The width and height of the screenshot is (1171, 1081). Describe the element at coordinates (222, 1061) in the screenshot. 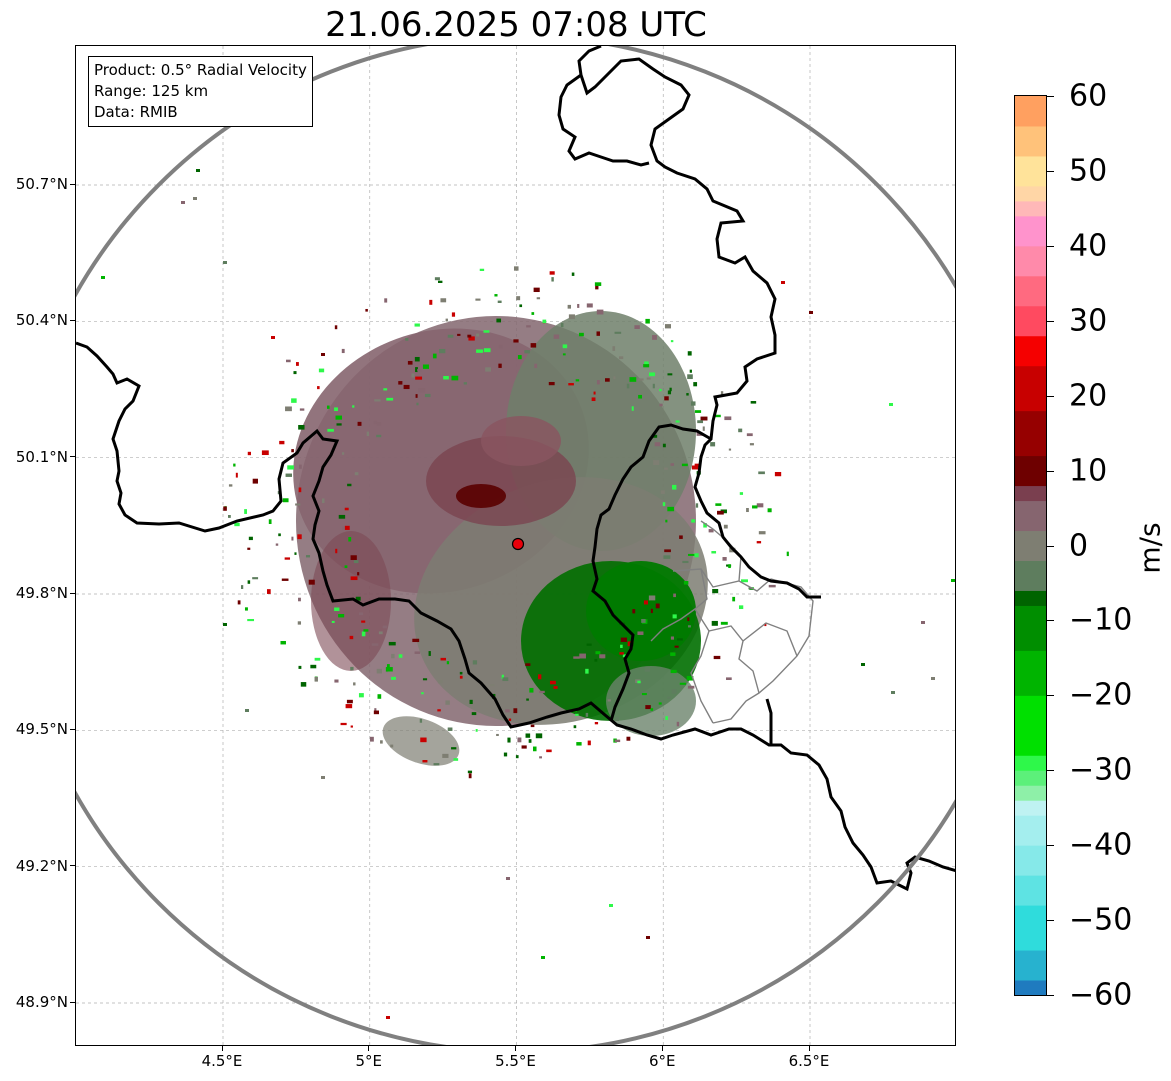

I see `x-tick-label: 4.5°E` at that location.